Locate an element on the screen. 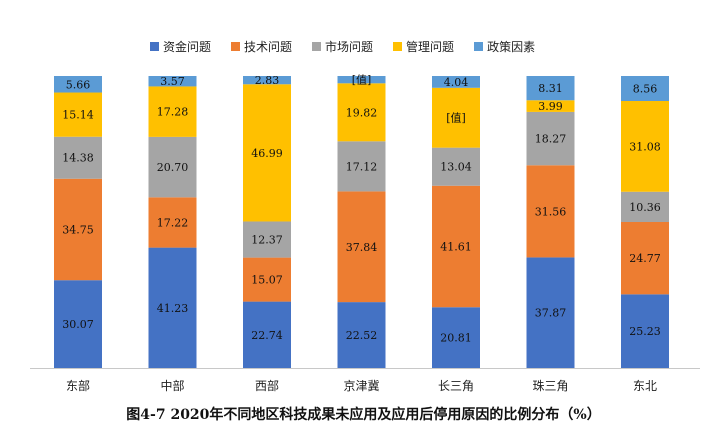 This screenshot has width=727, height=435. data-label: 8.31 is located at coordinates (550, 88).